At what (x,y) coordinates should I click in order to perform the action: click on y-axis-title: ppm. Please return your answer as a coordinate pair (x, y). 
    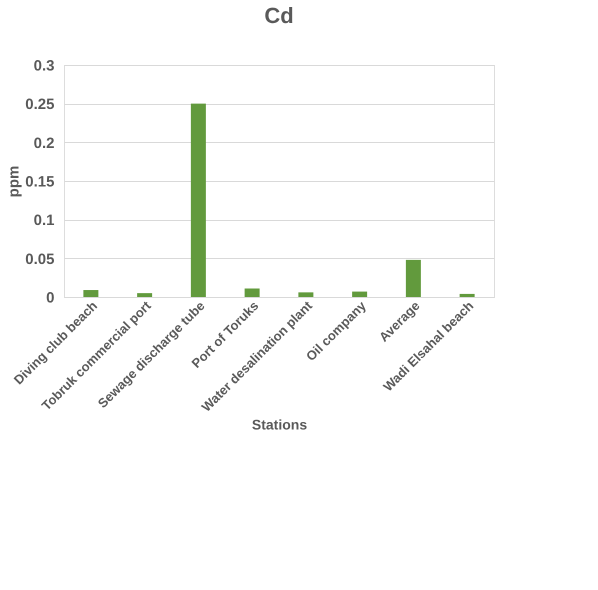
    Looking at the image, I should click on (13, 182).